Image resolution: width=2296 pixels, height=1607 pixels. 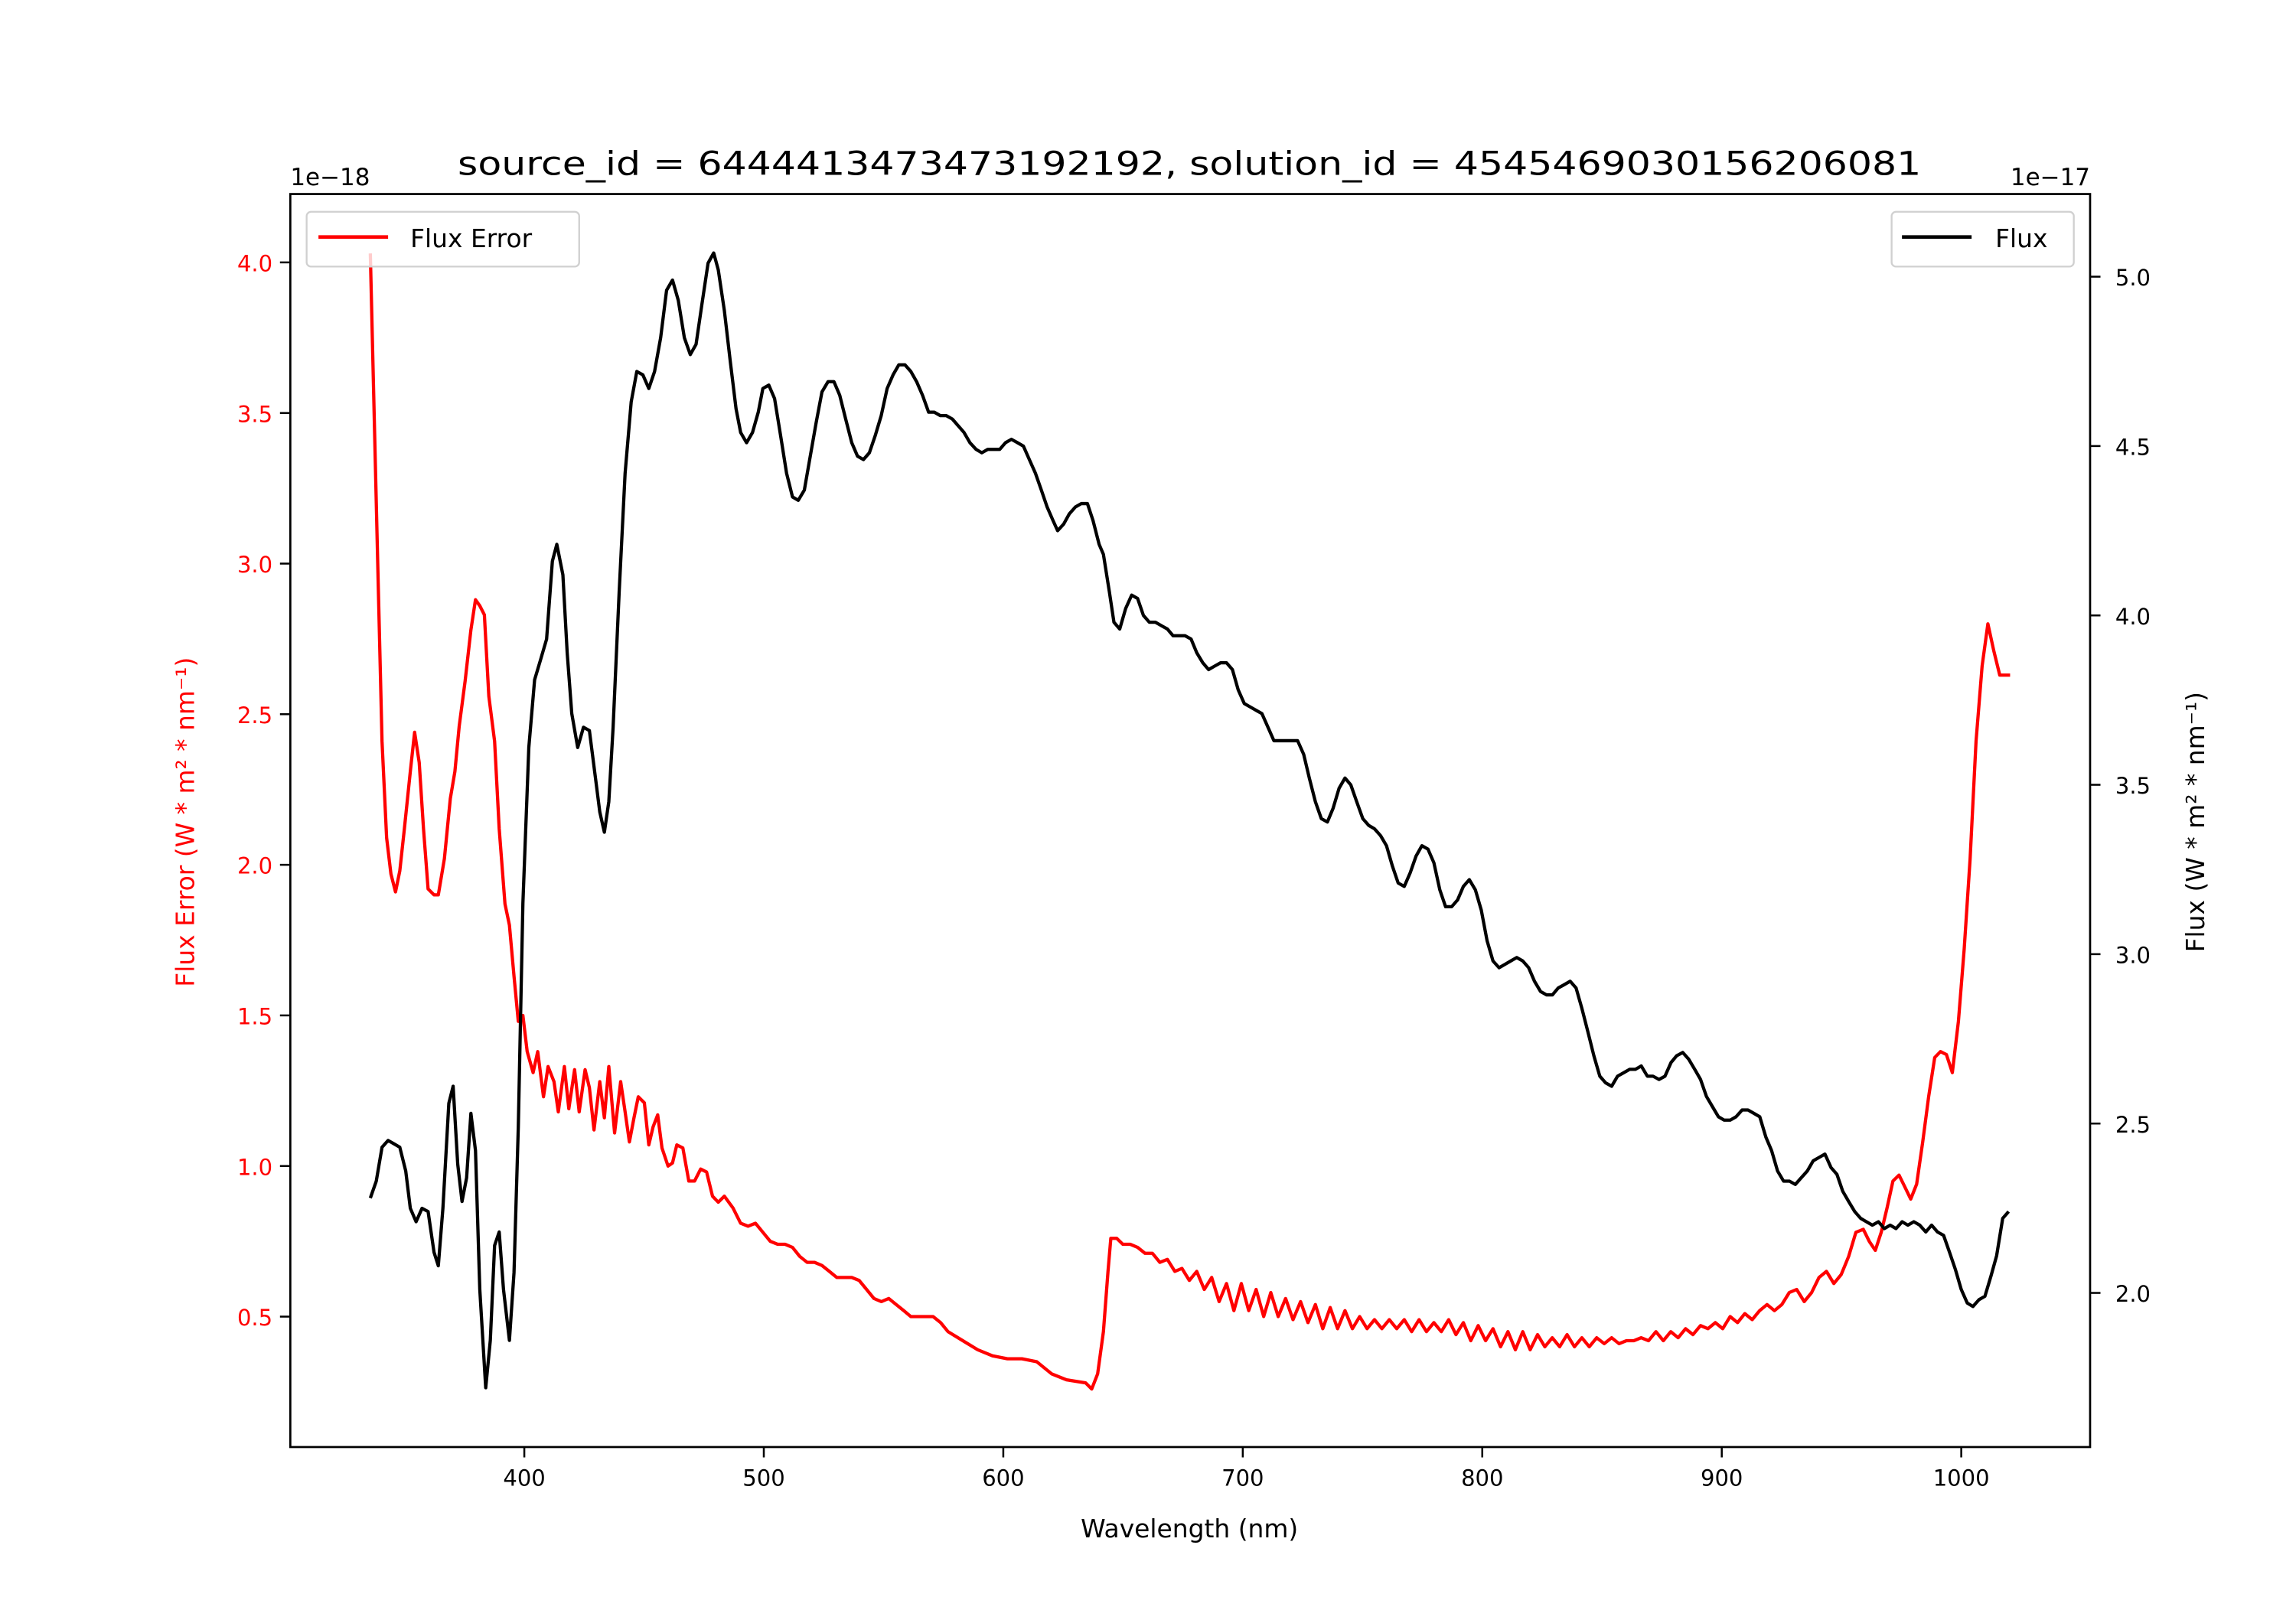 I want to click on left-y-tick-label: 1.5, so click(x=254, y=1017).